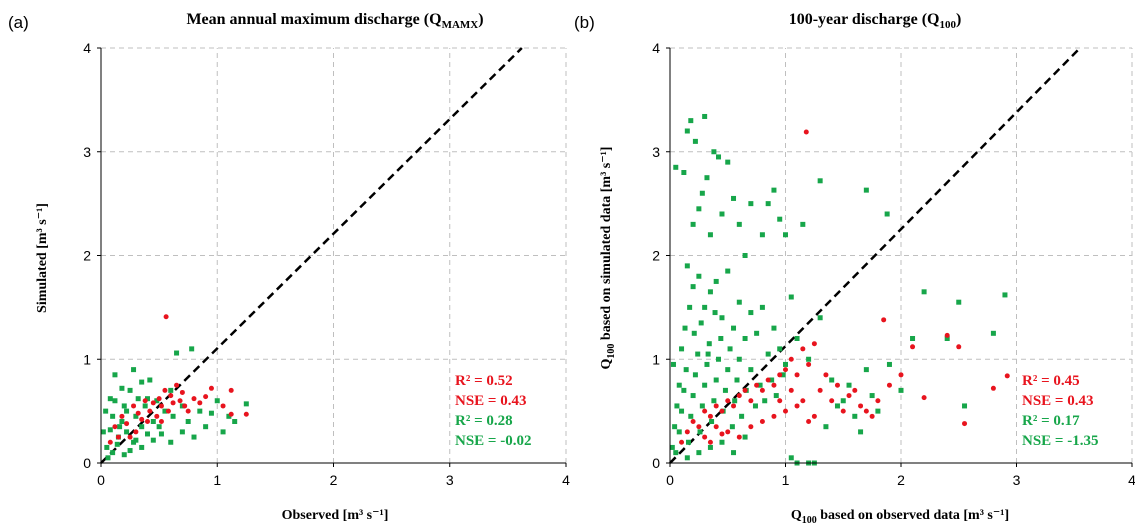  I want to click on panel-letter-a: (a), so click(18, 22).